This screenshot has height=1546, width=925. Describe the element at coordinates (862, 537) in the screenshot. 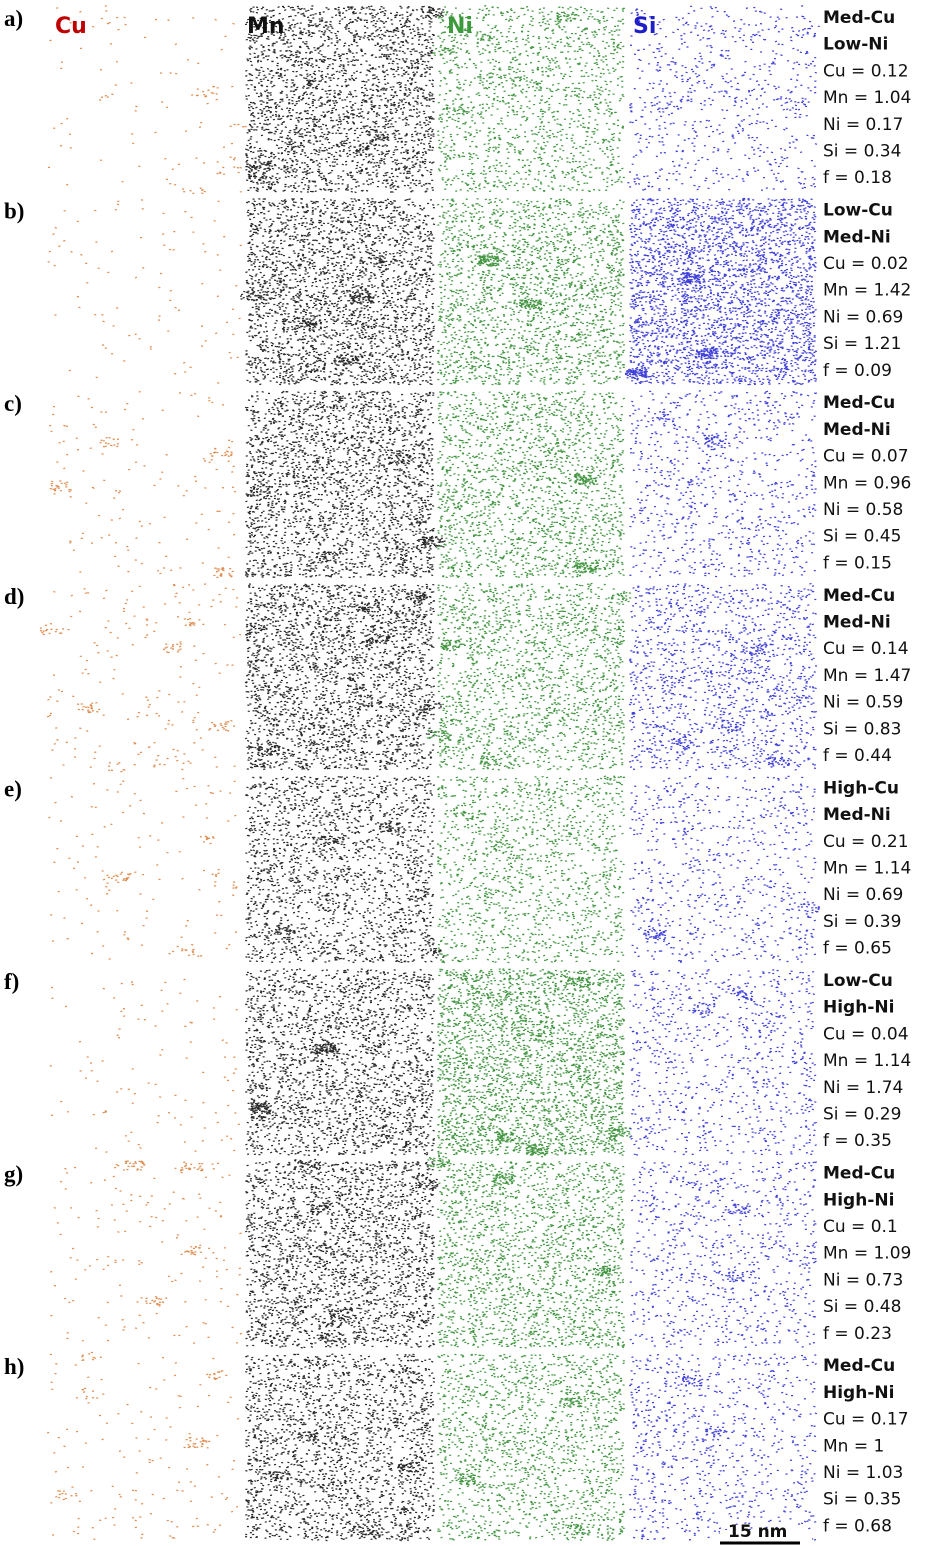

I see `composition-value: Si = 0.45` at that location.